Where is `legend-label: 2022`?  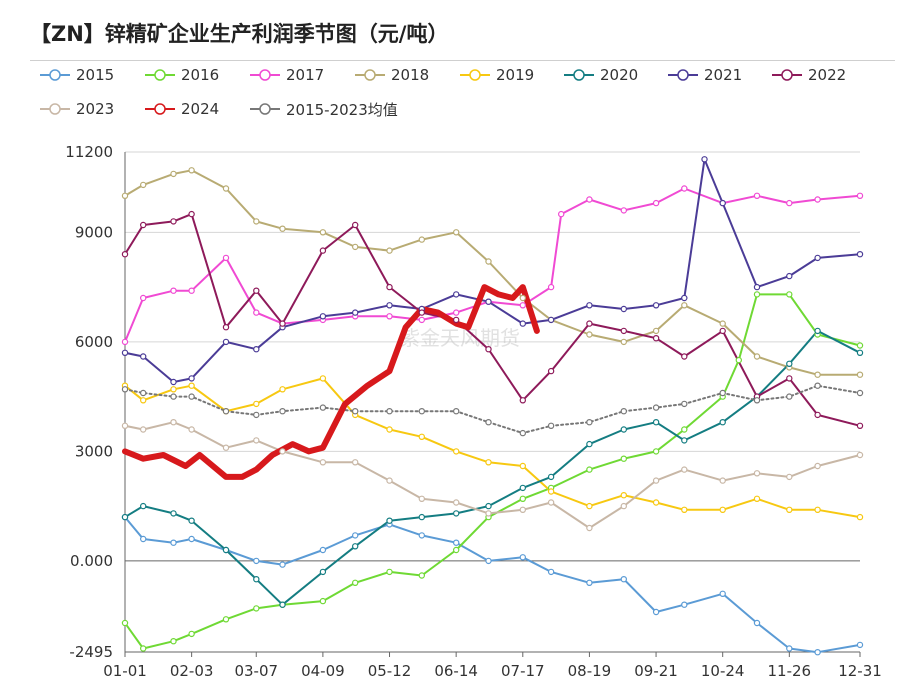 legend-label: 2022 is located at coordinates (827, 75).